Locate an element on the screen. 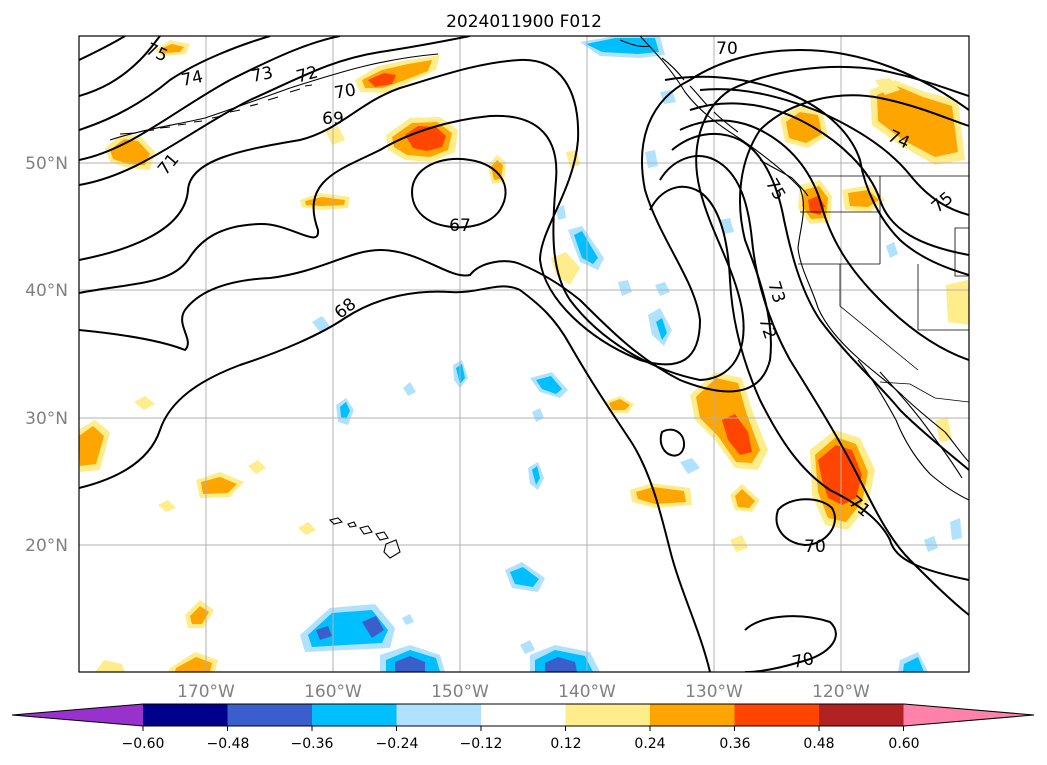  longitude-labels: 170°W 160°W 150°W 140°W 130°W 120°W is located at coordinates (523, 692).